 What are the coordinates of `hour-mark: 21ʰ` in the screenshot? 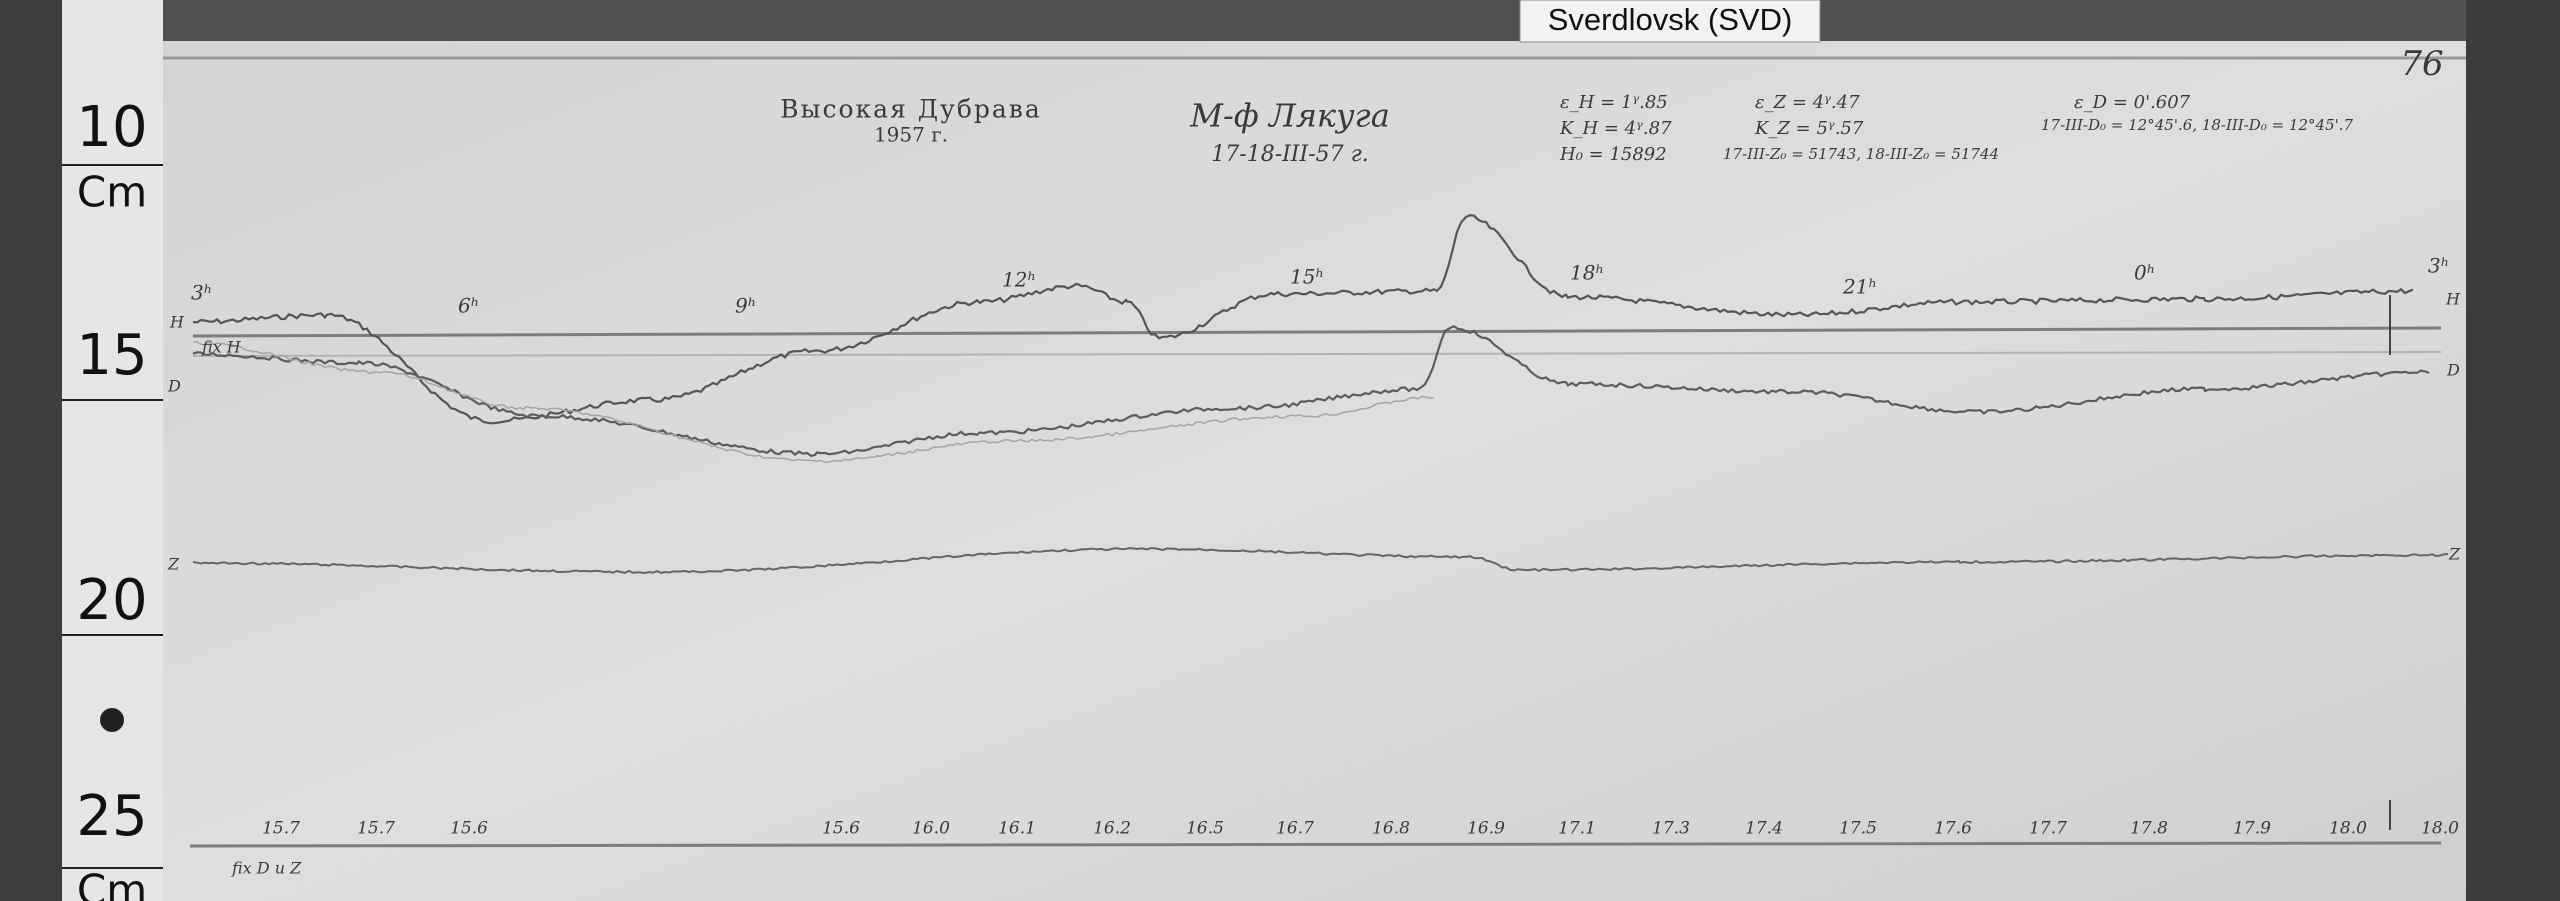 It's located at (1859, 287).